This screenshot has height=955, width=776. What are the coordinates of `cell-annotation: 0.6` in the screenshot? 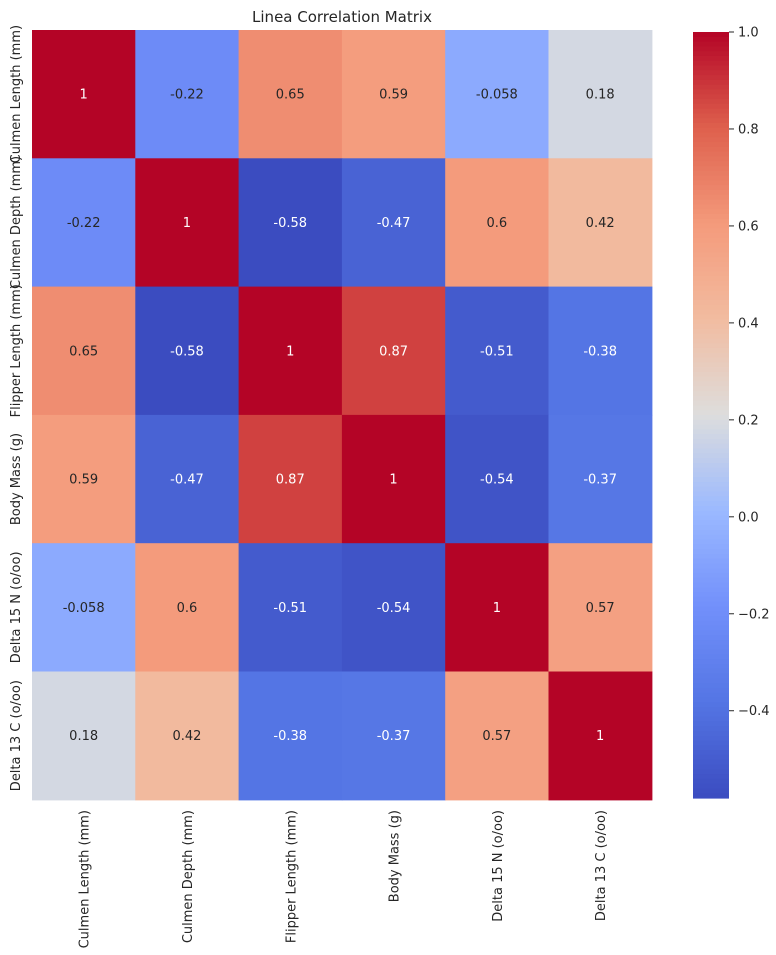 It's located at (497, 223).